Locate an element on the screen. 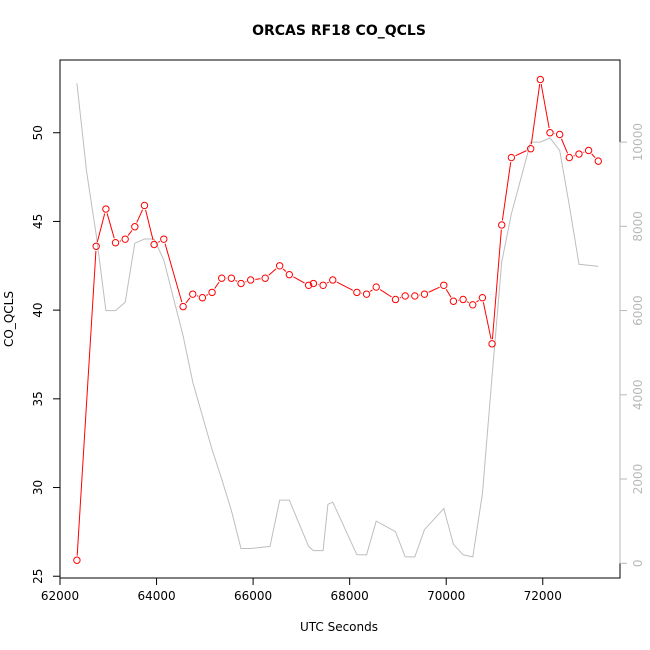 This screenshot has height=650, width=650. y-tick-label: 45 is located at coordinates (38, 221).